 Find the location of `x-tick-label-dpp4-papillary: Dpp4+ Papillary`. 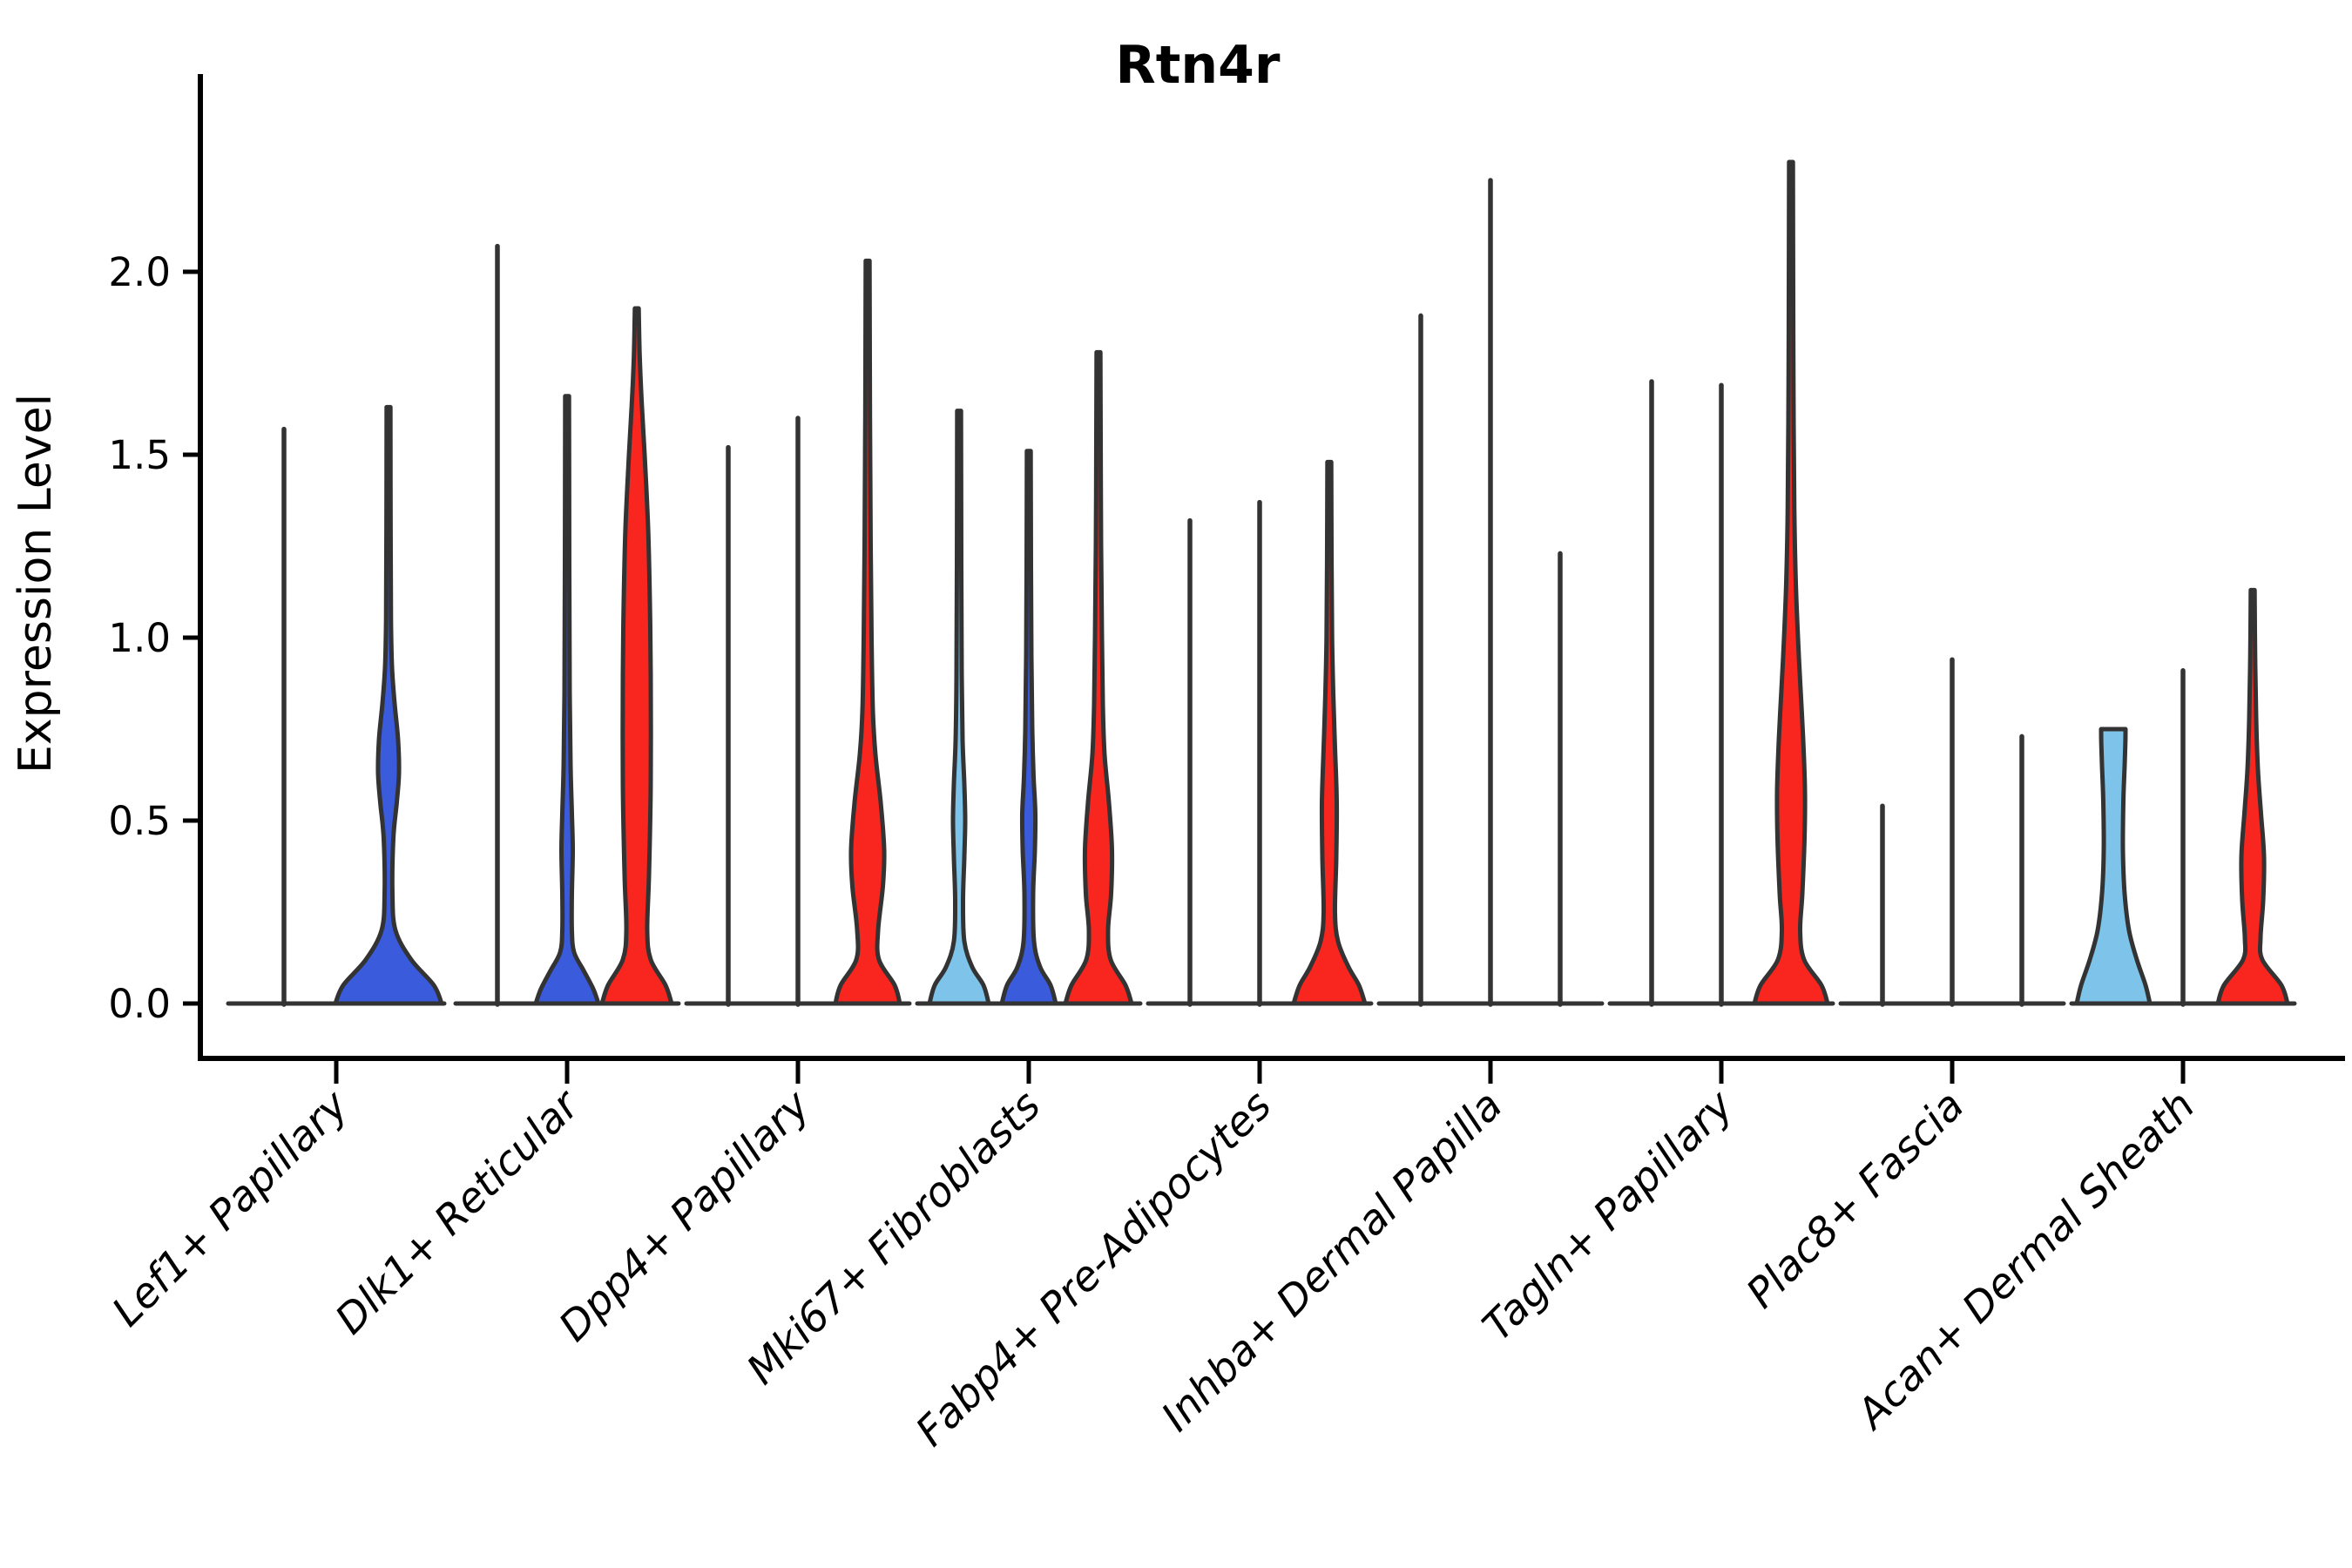

x-tick-label-dpp4-papillary: Dpp4+ Papillary is located at coordinates (685, 1216).